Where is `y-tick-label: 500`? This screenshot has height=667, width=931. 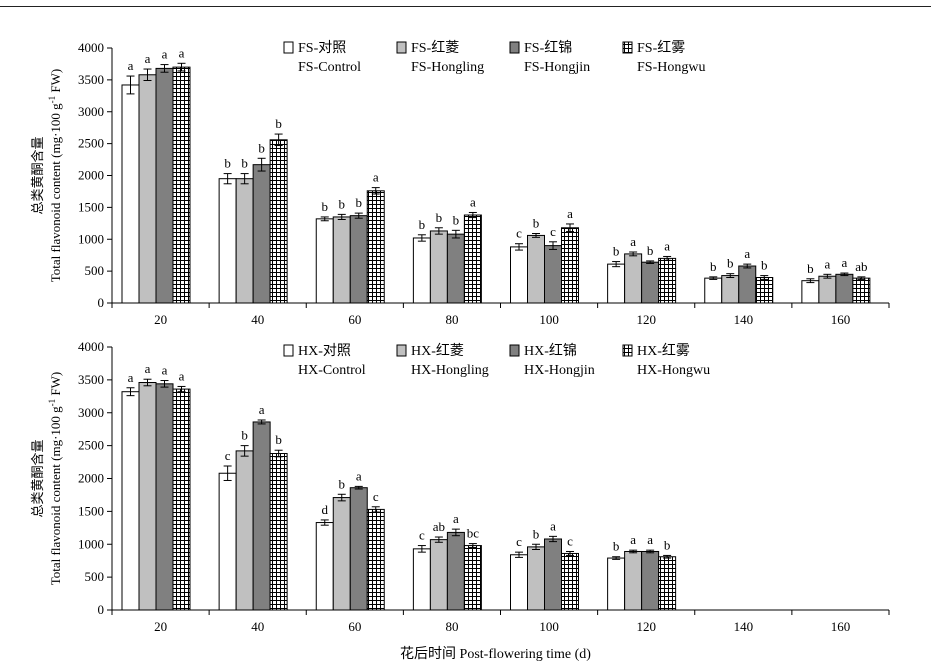 y-tick-label: 500 is located at coordinates (95, 270).